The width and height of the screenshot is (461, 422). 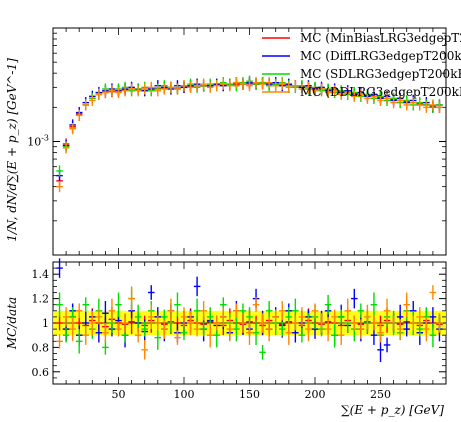 What do you see at coordinates (41, 274) in the screenshot?
I see `y-tick-label: 1.4` at bounding box center [41, 274].